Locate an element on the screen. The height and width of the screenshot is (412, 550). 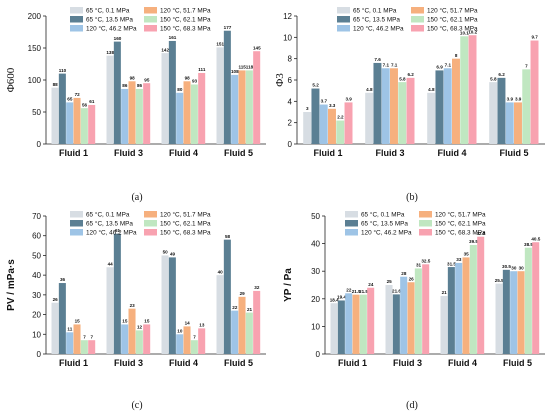
data-label: 6.9 is located at coordinates (439, 67).